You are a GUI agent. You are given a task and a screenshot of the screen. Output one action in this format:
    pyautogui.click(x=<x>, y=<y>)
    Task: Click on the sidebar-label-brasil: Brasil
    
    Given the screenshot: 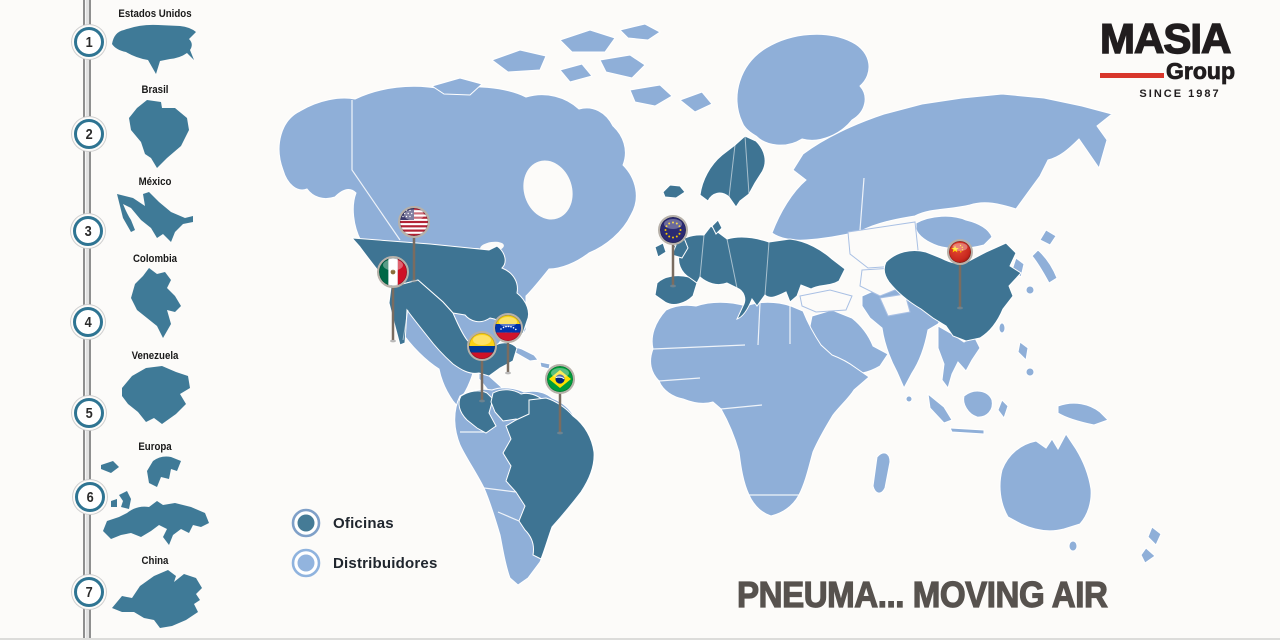 What is the action you would take?
    pyautogui.click(x=155, y=90)
    